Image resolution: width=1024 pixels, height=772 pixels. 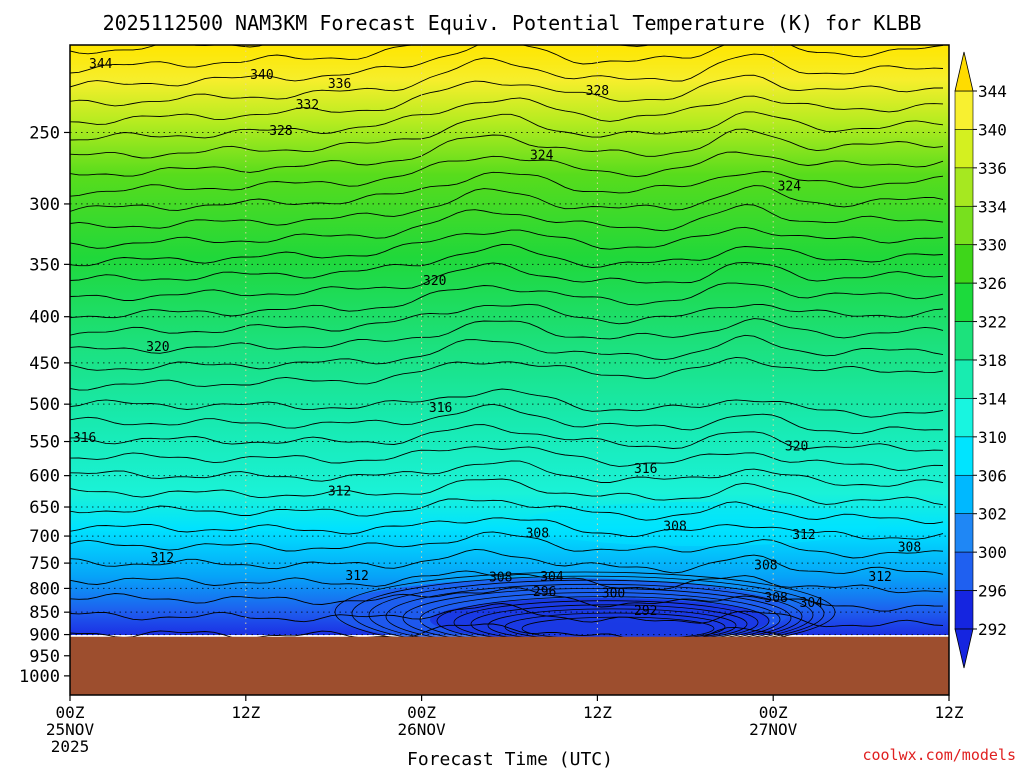 I want to click on site-credit: coolwx.com/models, so click(x=939, y=755).